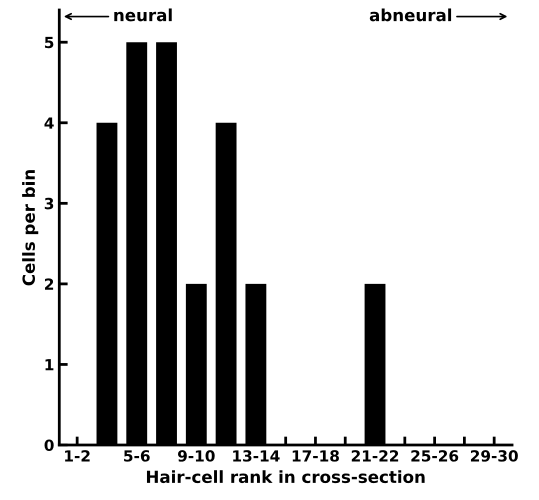 The image size is (539, 500). What do you see at coordinates (49, 445) in the screenshot?
I see `y-tick-label: 0` at bounding box center [49, 445].